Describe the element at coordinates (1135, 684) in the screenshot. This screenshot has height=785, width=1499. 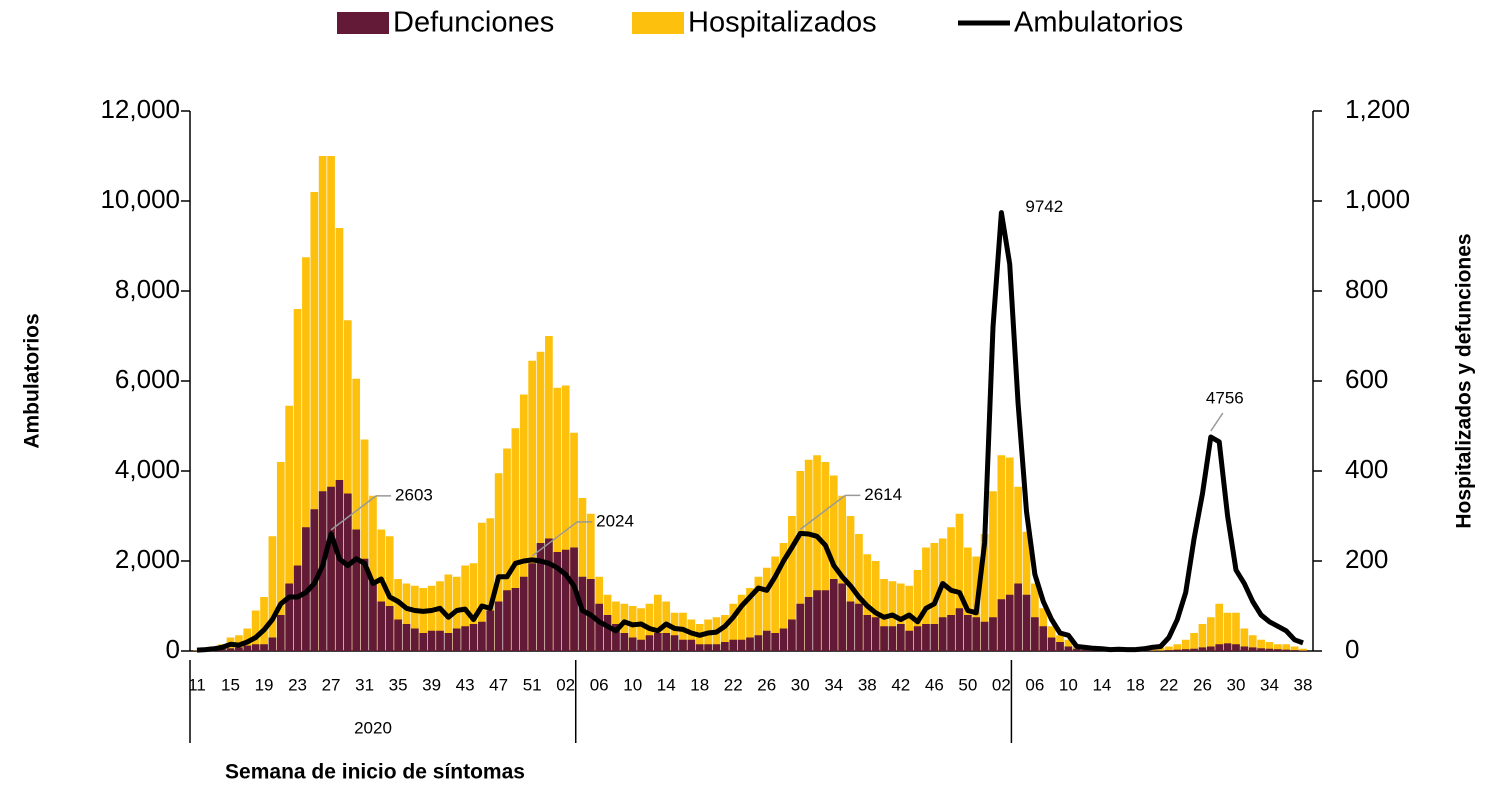
I see `x-tick-label: 18` at that location.